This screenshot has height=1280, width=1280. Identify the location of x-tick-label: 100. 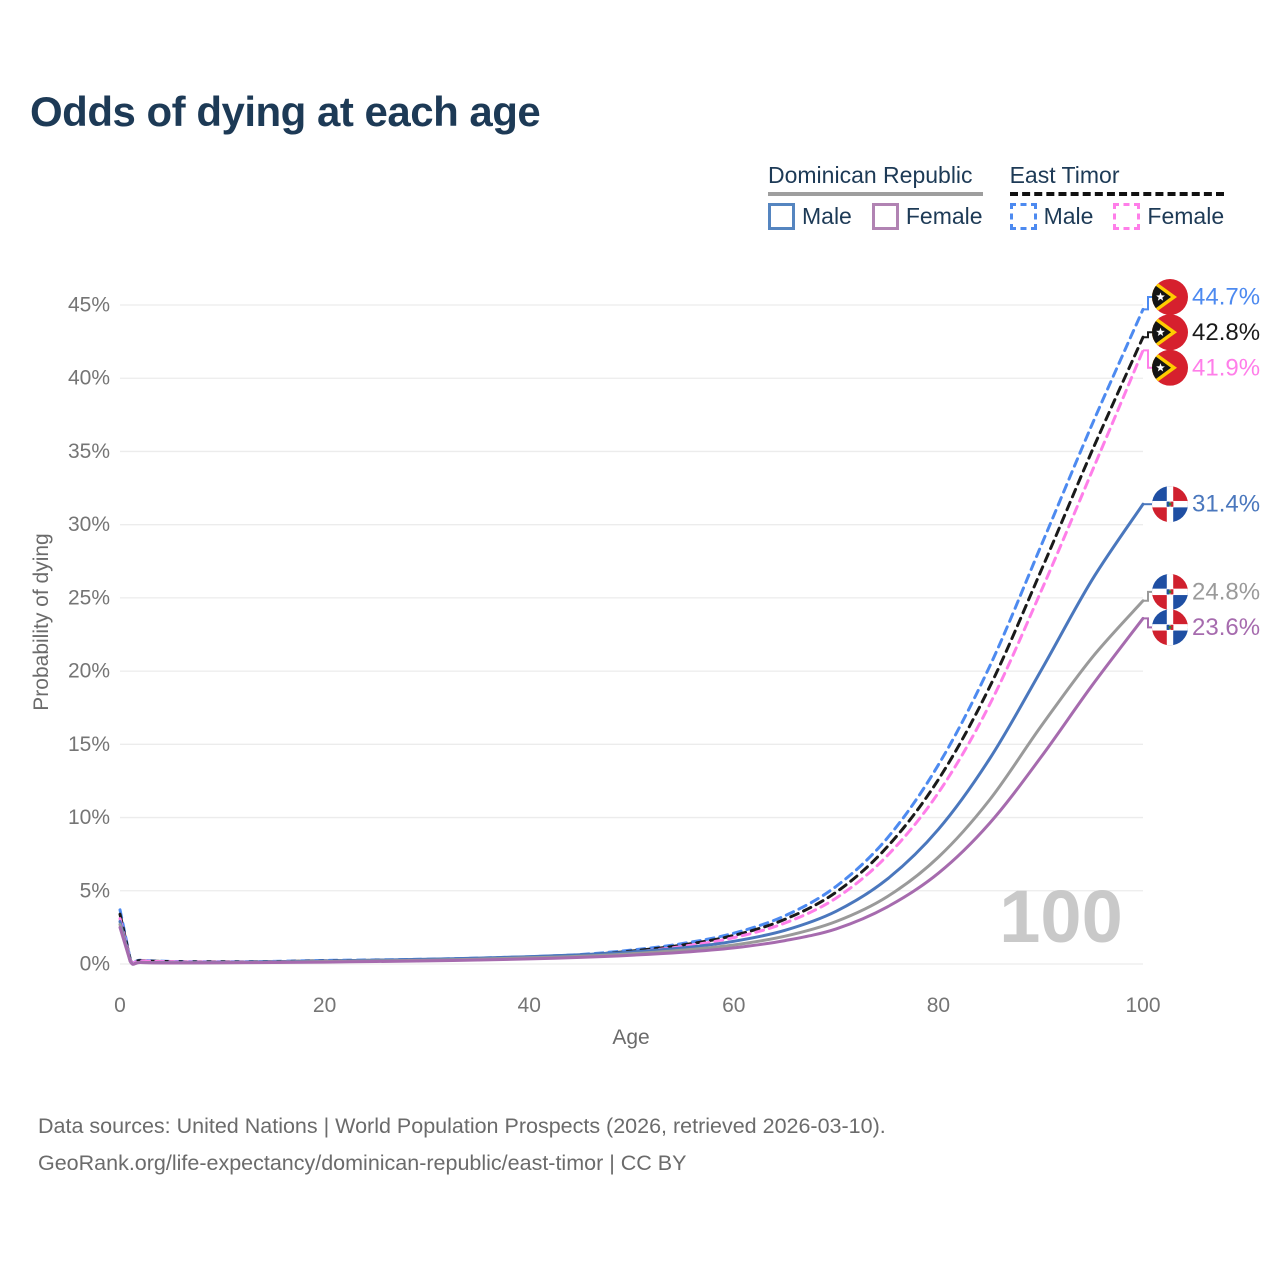
(1142, 1005).